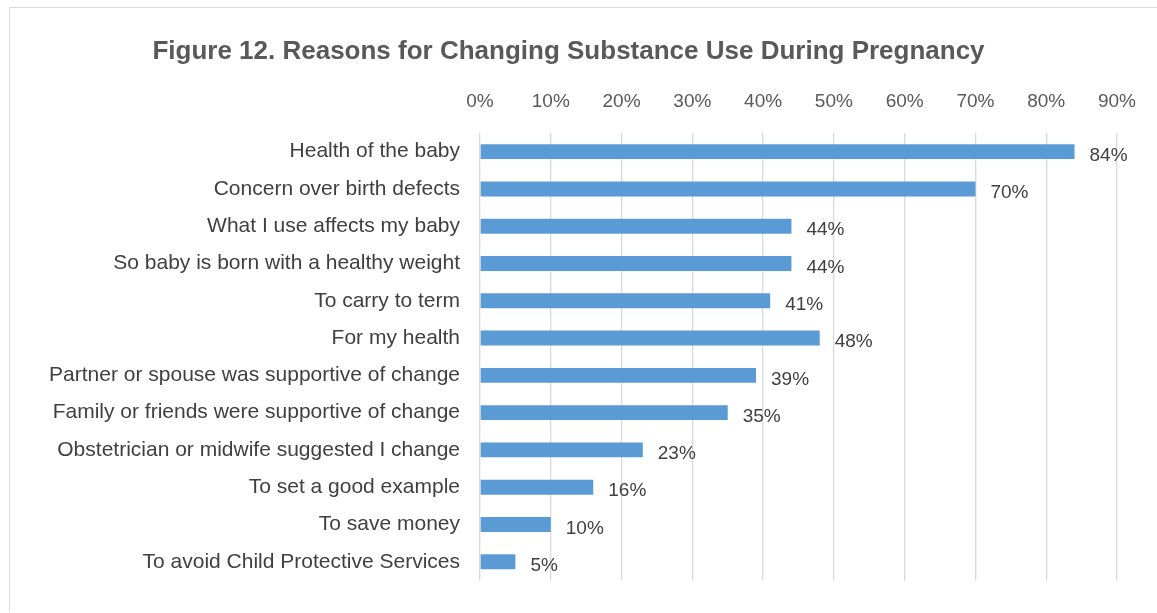  Describe the element at coordinates (387, 299) in the screenshot. I see `y-tick-label: To carry to term` at that location.